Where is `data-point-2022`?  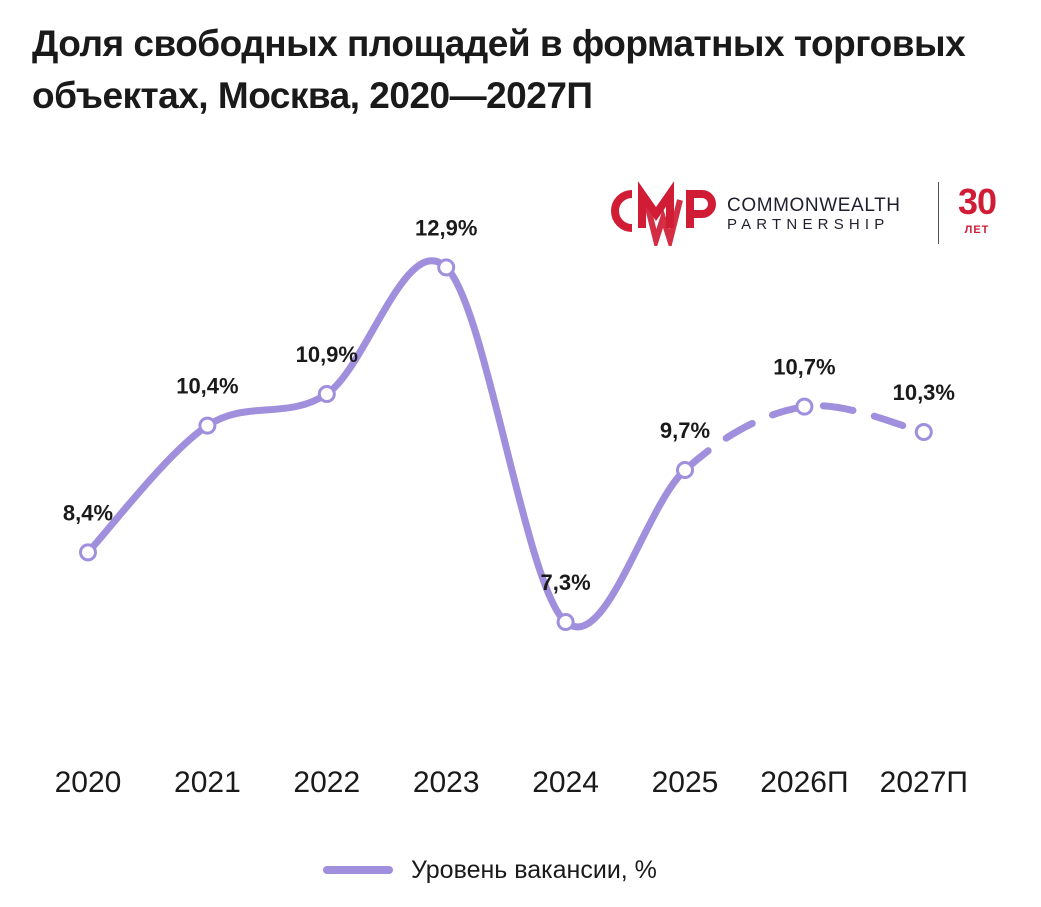
data-point-2022 is located at coordinates (326, 394).